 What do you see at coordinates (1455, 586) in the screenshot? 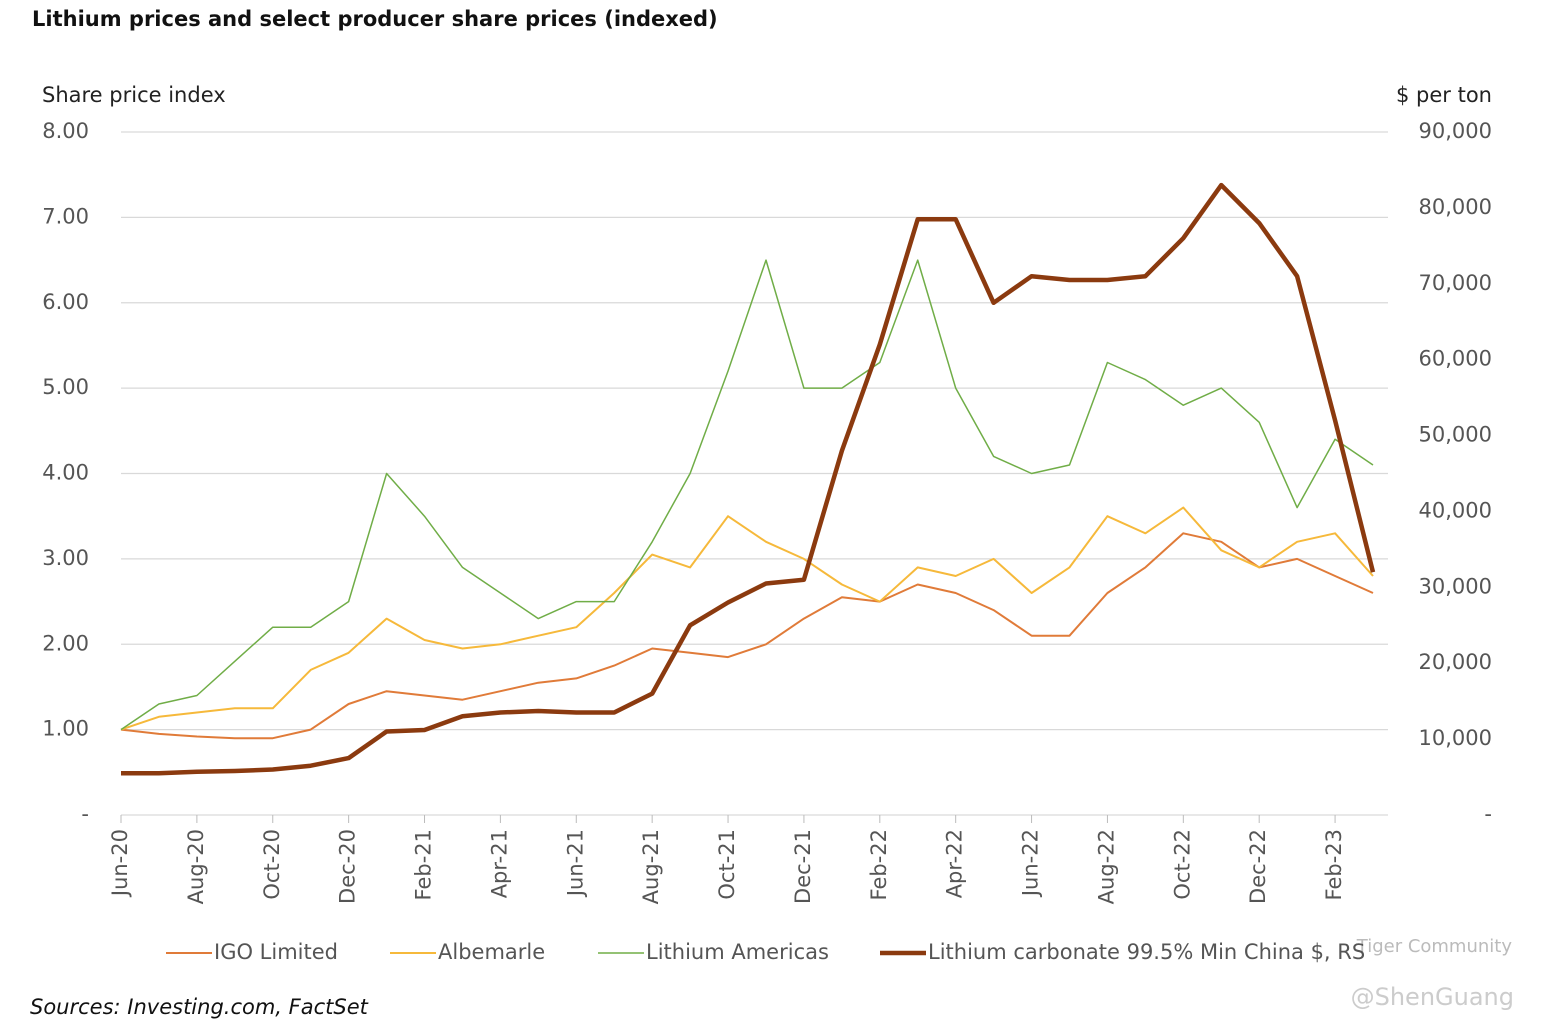
I see `y2-tick-label: 30,000` at bounding box center [1455, 586].